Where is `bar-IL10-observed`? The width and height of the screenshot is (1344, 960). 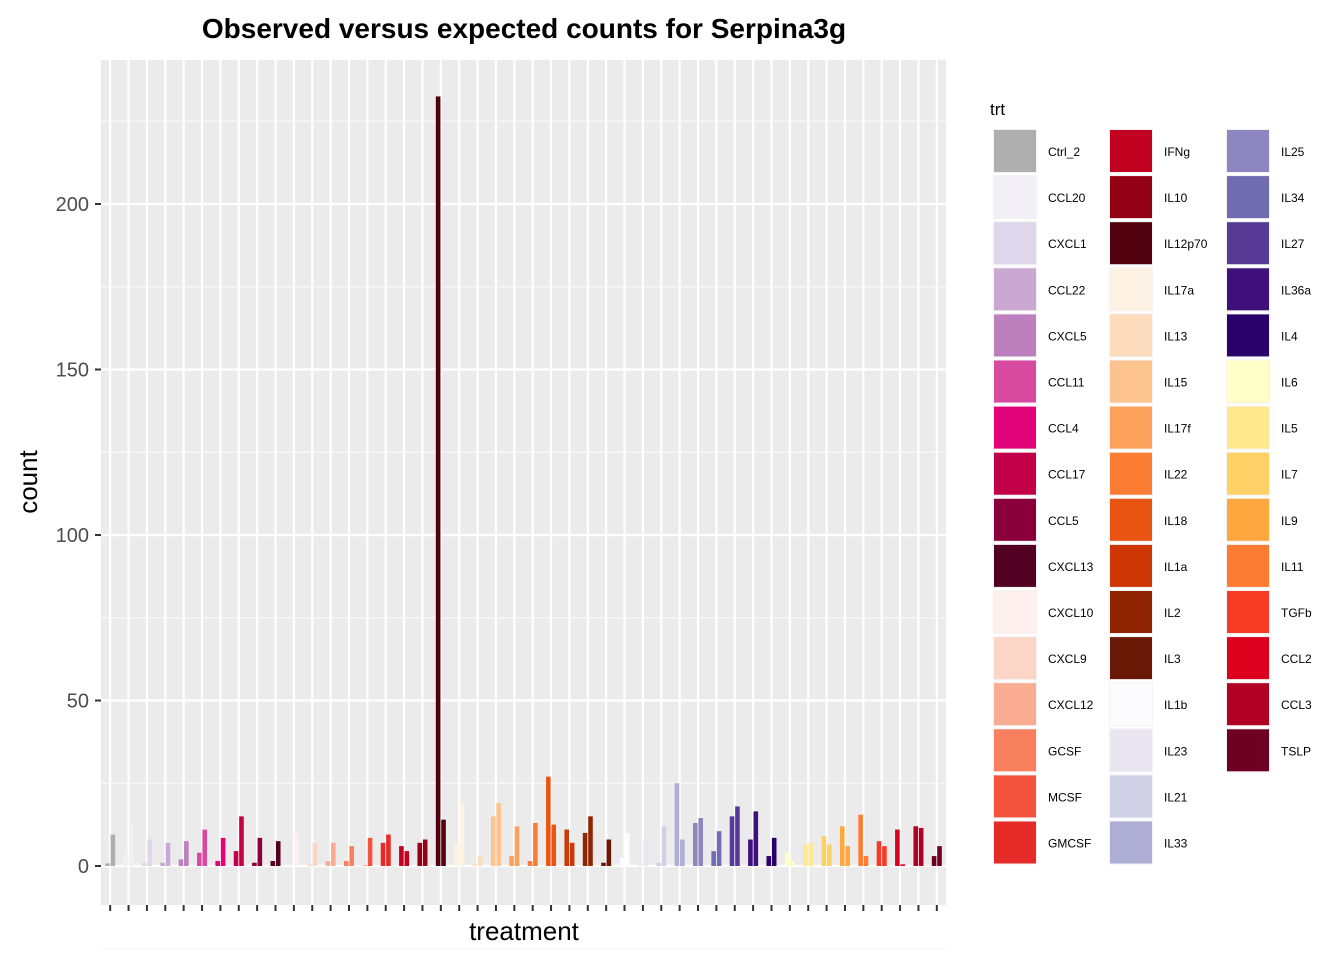 bar-IL10-observed is located at coordinates (420, 854).